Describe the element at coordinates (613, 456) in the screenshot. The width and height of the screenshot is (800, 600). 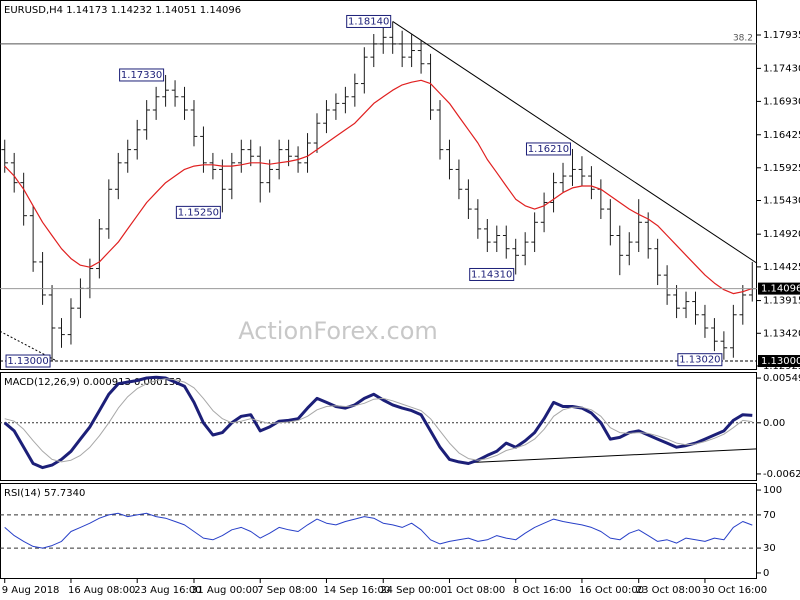
I see `trend-line` at that location.